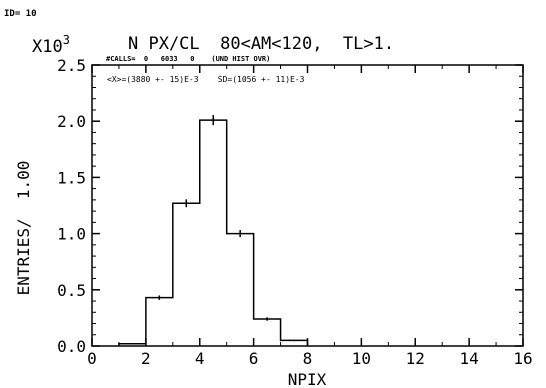 Image resolution: width=546 pixels, height=388 pixels. What do you see at coordinates (206, 79) in the screenshot?
I see `stats-summary: <X>=(3880 +- 15)E-3 SD=(1056 +- 11)E-3` at bounding box center [206, 79].